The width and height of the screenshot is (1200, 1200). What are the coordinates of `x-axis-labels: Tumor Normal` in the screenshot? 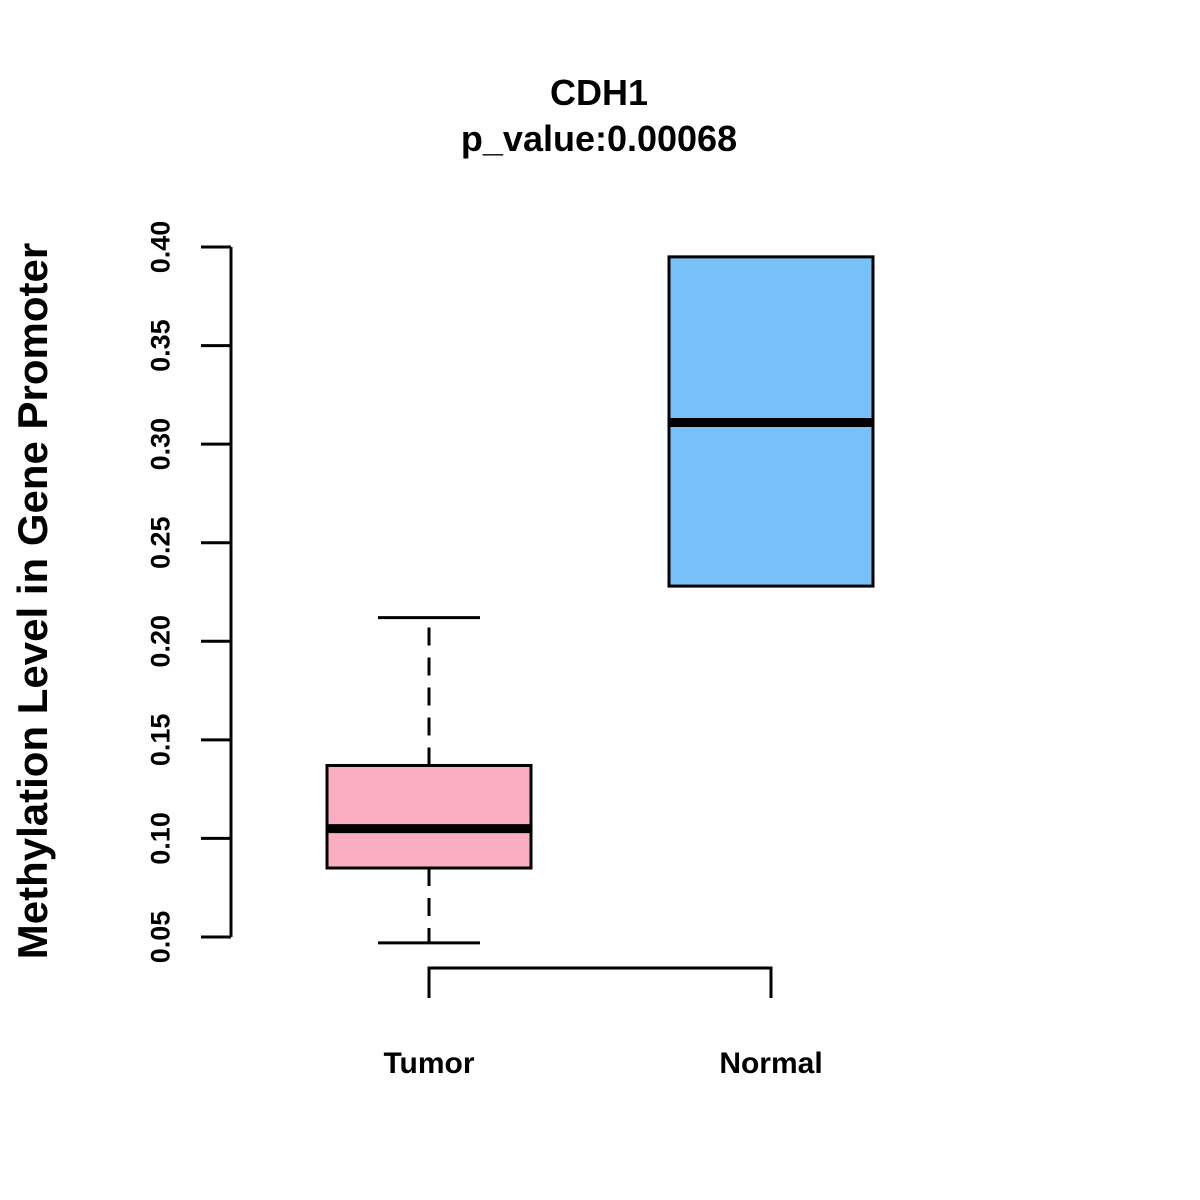 It's located at (602, 1063).